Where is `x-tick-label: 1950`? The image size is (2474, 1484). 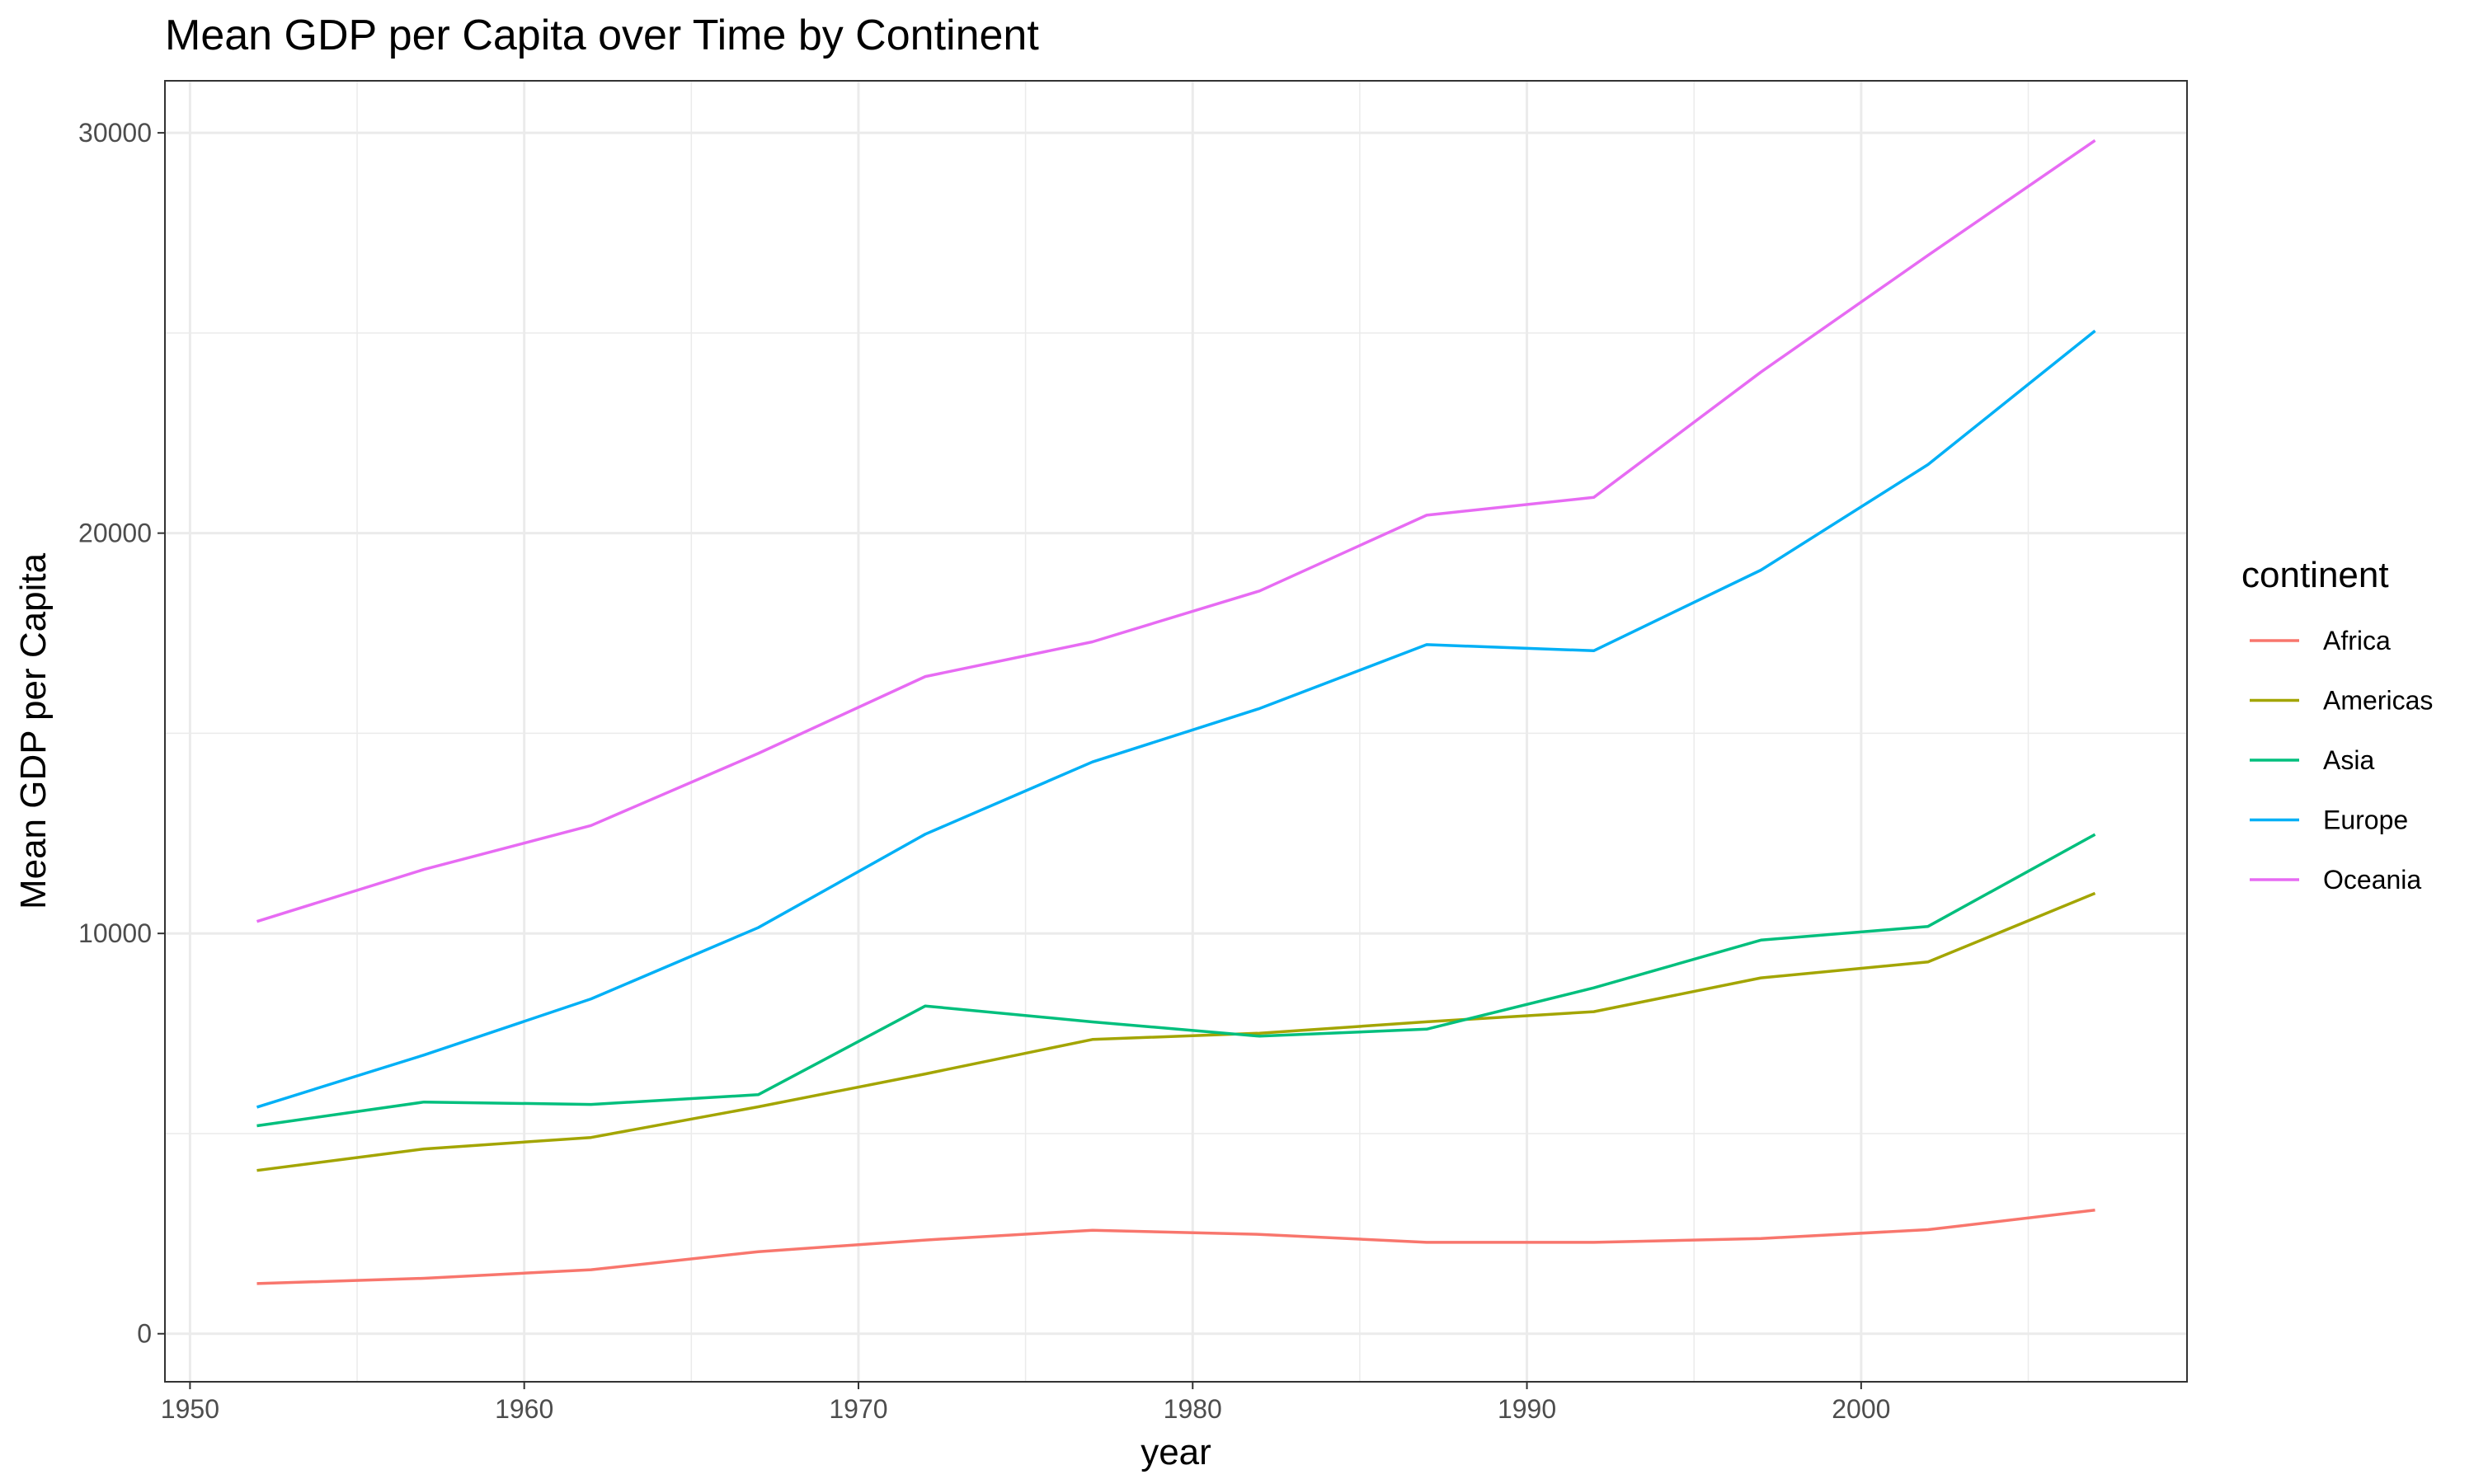
x-tick-label: 1950 is located at coordinates (190, 1409).